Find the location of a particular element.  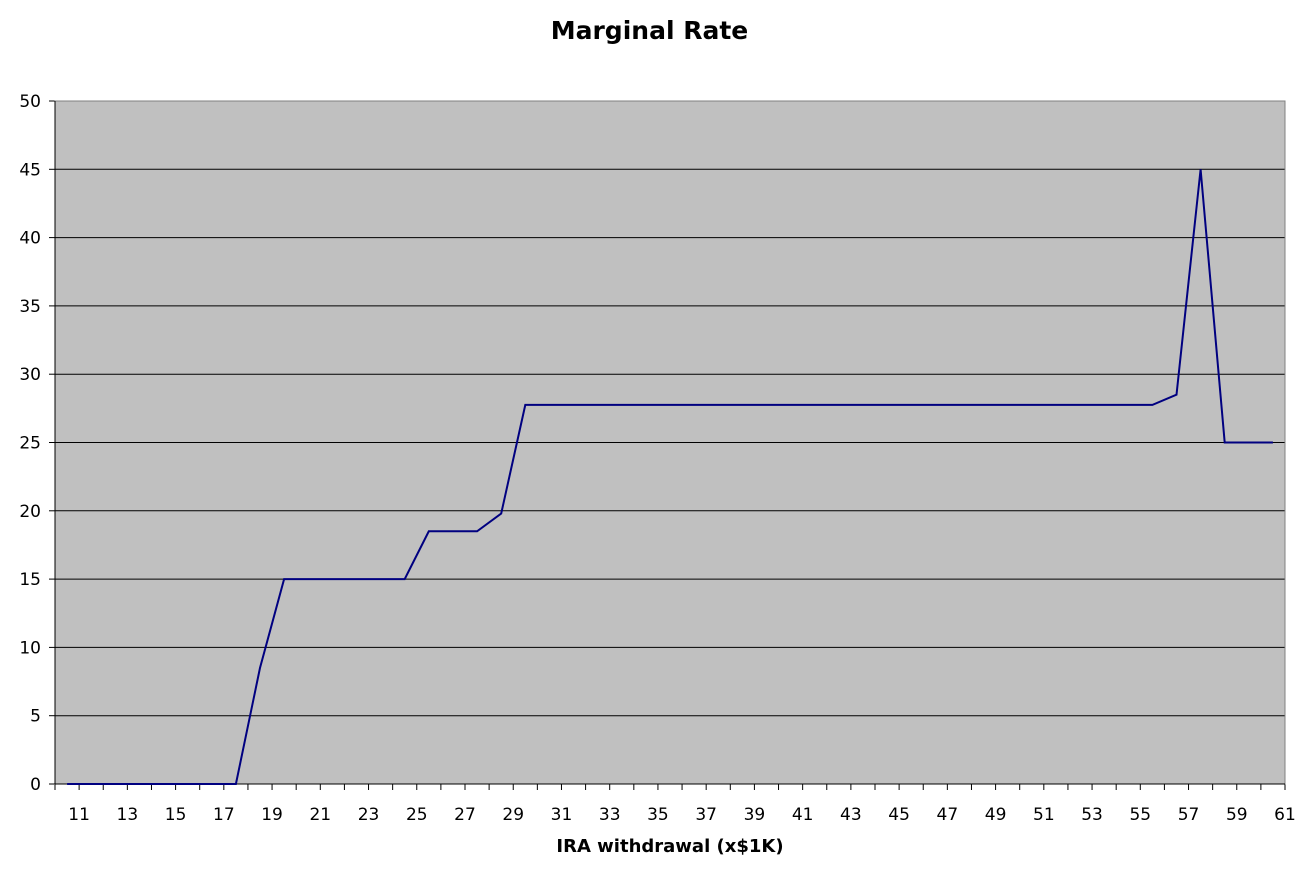

x-tick-label: 13 is located at coordinates (128, 815).